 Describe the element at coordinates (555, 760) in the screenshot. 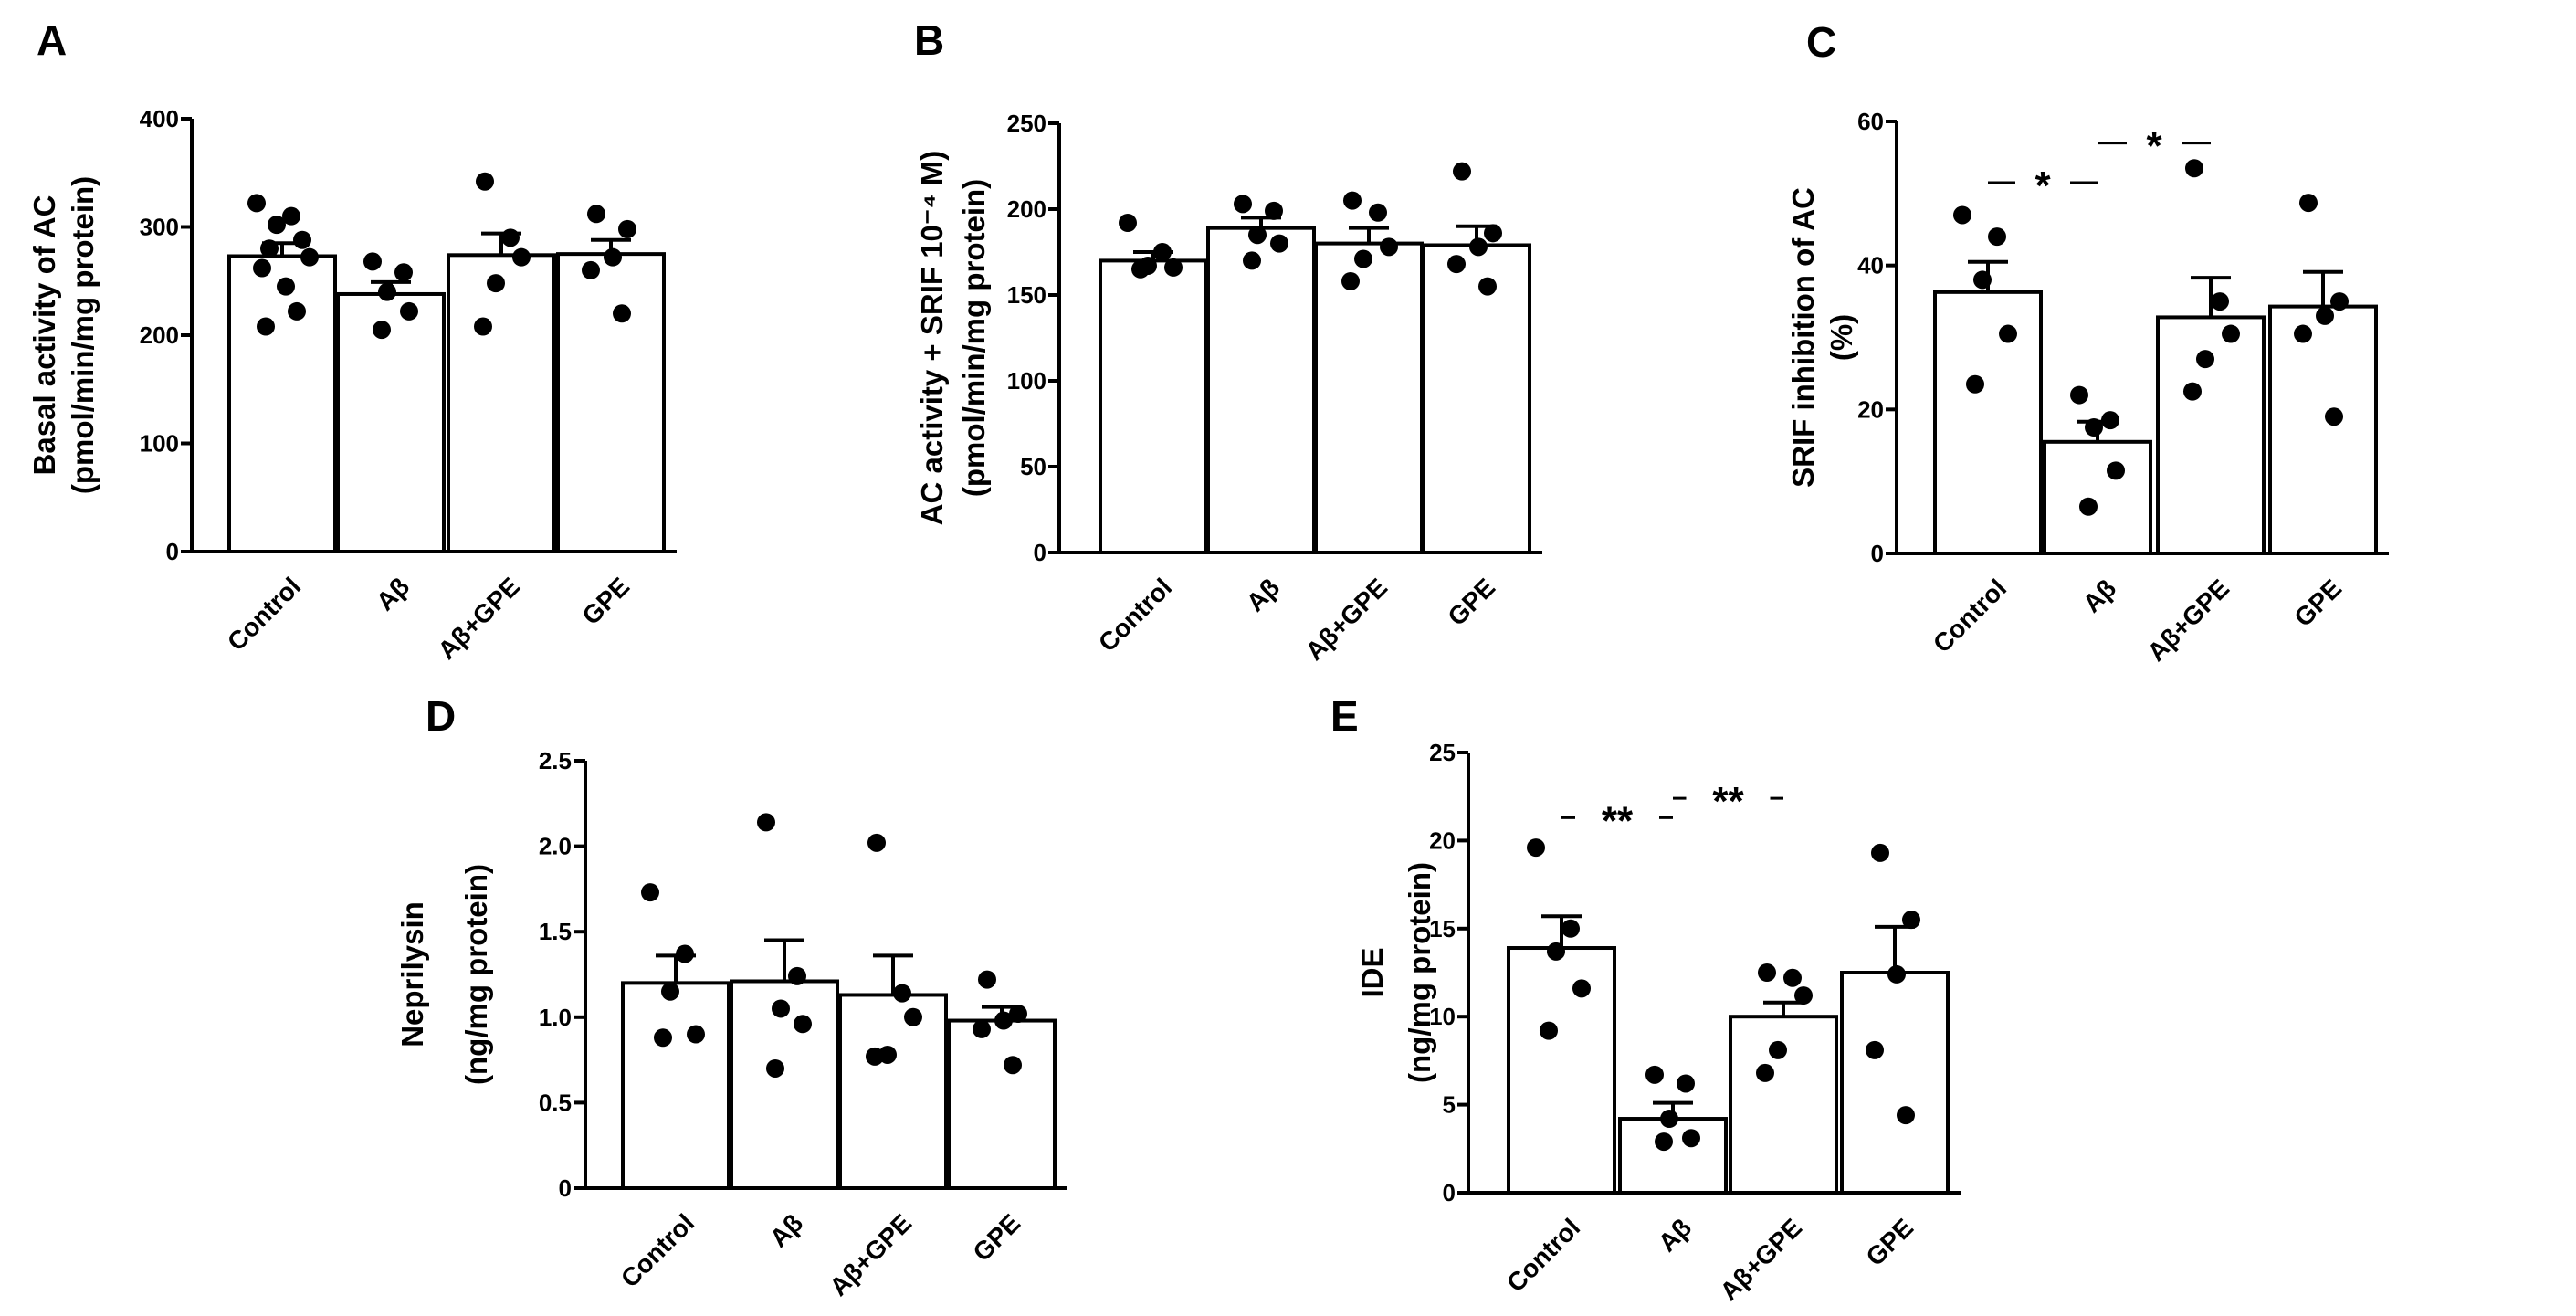

I see `y-tick-label: 2.5` at that location.